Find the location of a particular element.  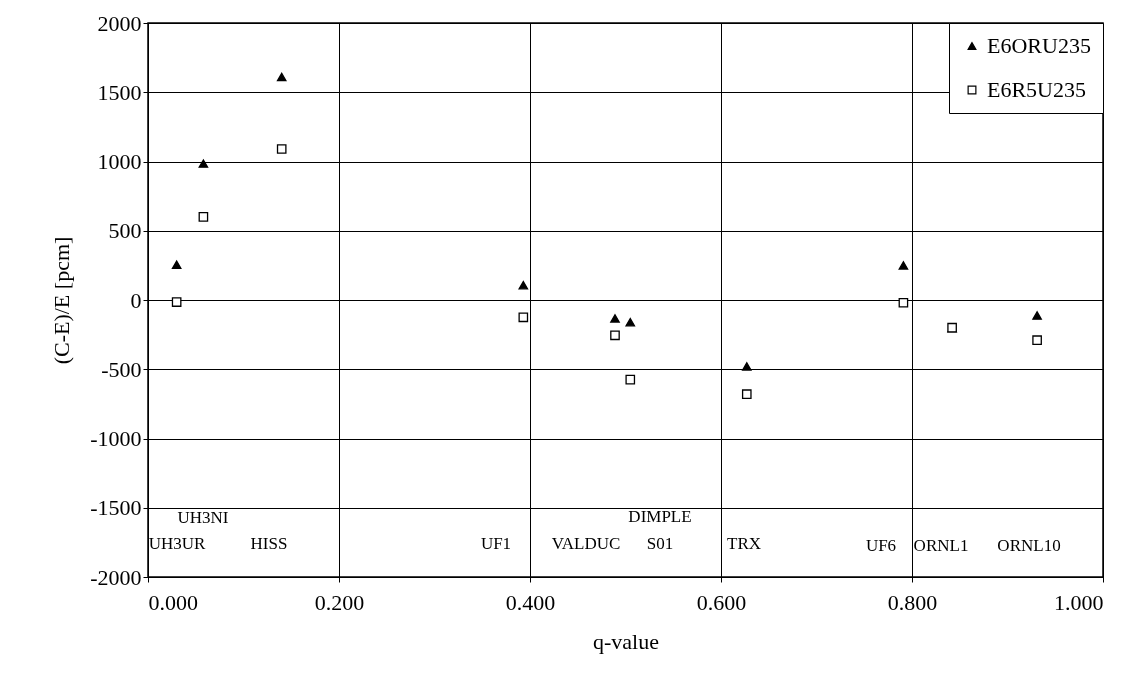

x-axis-title: q-value is located at coordinates (626, 641).